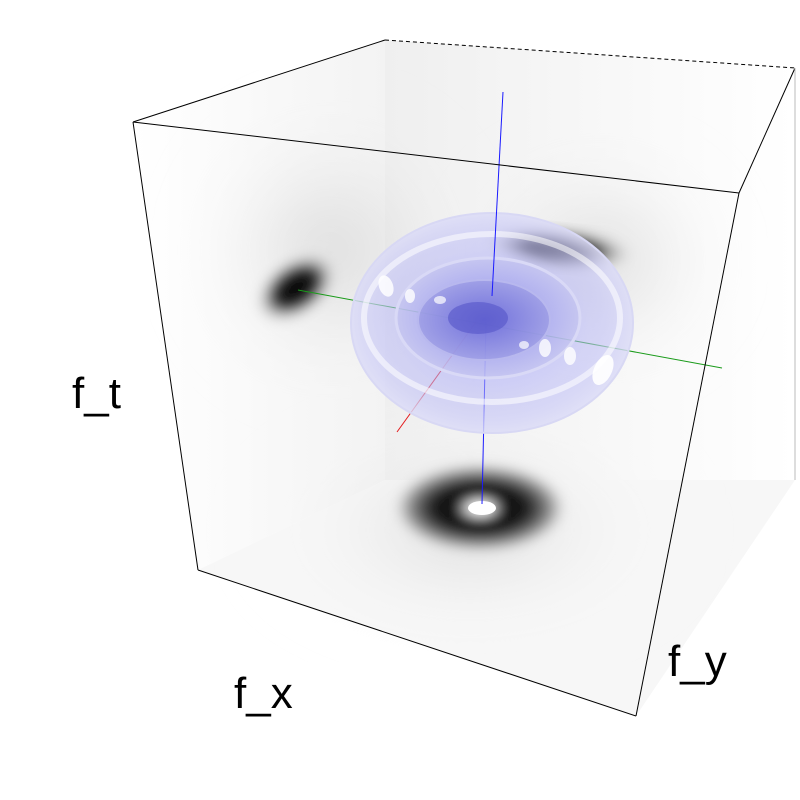 The image size is (800, 800). Describe the element at coordinates (96, 394) in the screenshot. I see `axis-label-ft: f_t` at that location.